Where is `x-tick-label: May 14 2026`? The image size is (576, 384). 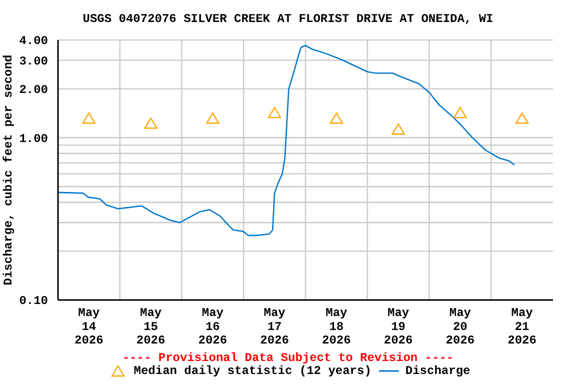 x-tick-label: May 14 2026 is located at coordinates (89, 327).